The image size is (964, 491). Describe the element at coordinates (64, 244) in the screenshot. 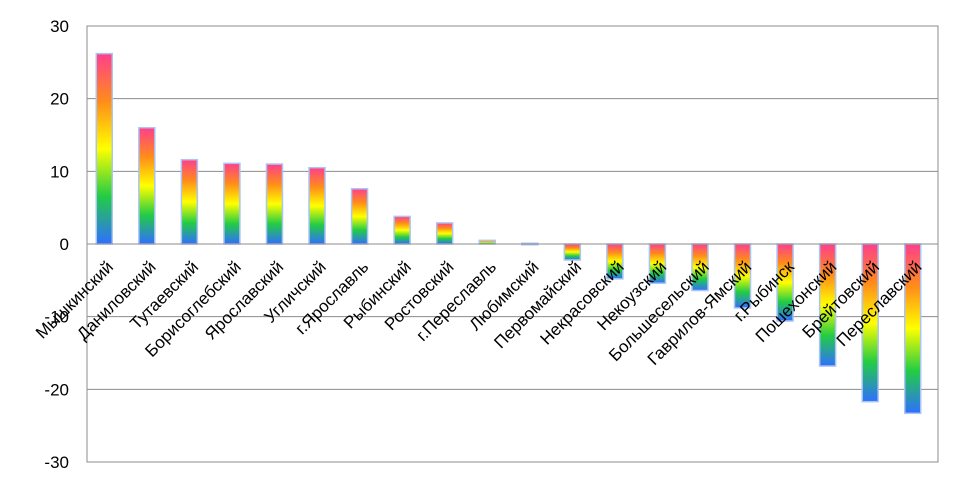

I see `y-tick-label: 0` at that location.